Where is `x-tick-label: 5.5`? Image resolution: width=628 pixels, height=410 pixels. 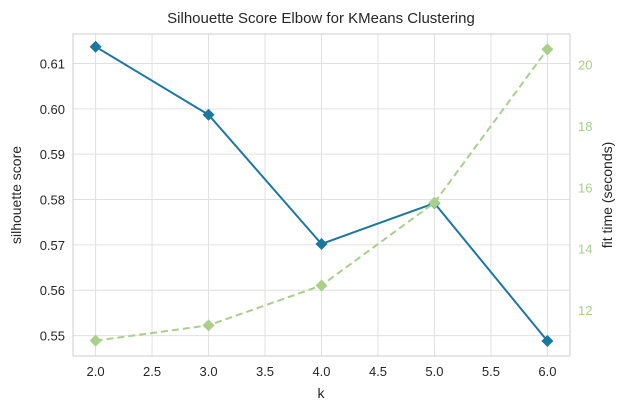
x-tick-label: 5.5 is located at coordinates (491, 371).